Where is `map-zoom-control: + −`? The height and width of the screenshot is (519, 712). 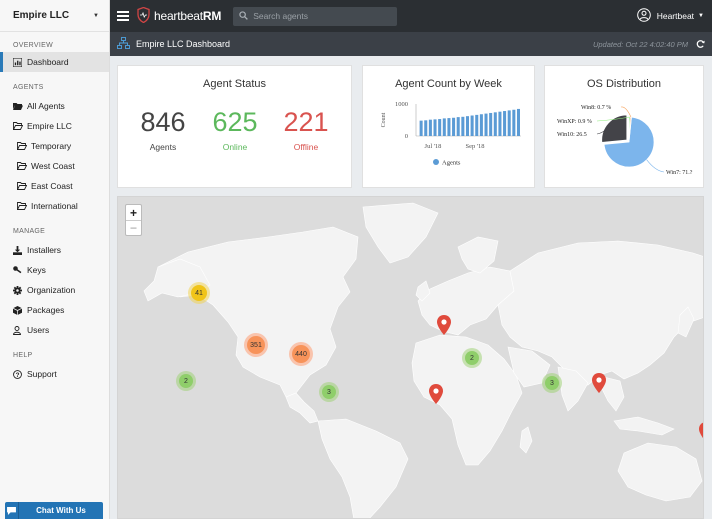
map-zoom-control: + − is located at coordinates (133, 220).